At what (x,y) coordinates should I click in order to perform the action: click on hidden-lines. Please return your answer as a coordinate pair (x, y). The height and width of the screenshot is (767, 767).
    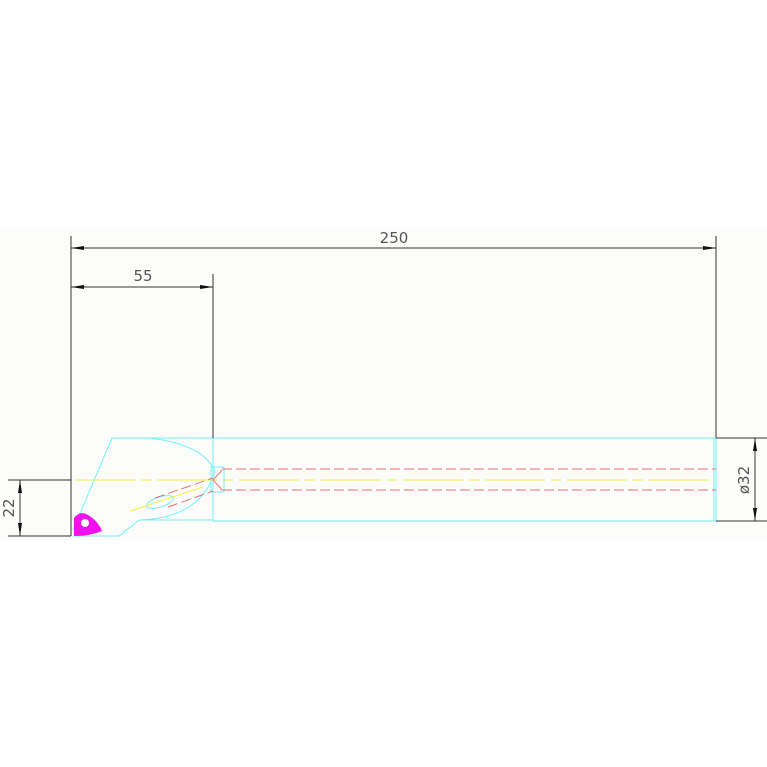
    Looking at the image, I should click on (435, 488).